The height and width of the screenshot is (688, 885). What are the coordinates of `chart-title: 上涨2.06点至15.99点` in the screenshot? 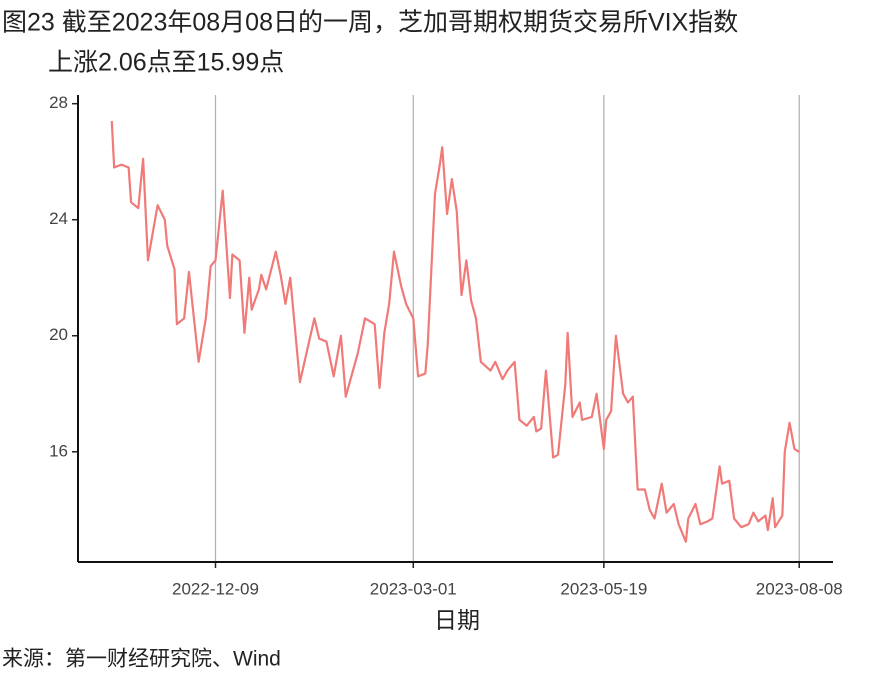 It's located at (166, 63).